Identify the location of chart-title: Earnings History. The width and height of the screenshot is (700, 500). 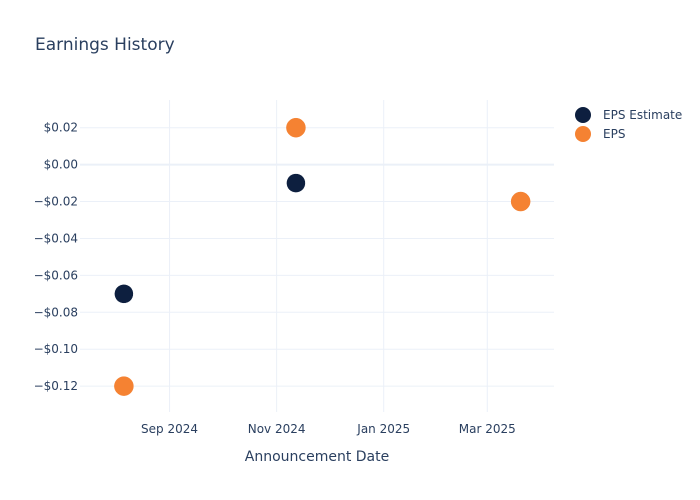
(105, 45).